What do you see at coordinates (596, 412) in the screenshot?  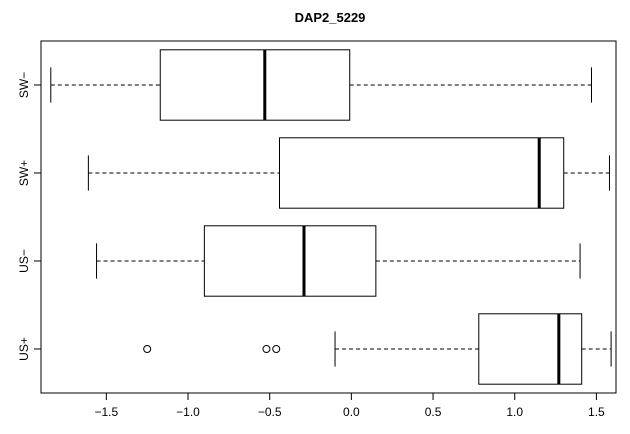 I see `x-tick-label: 1.5` at bounding box center [596, 412].